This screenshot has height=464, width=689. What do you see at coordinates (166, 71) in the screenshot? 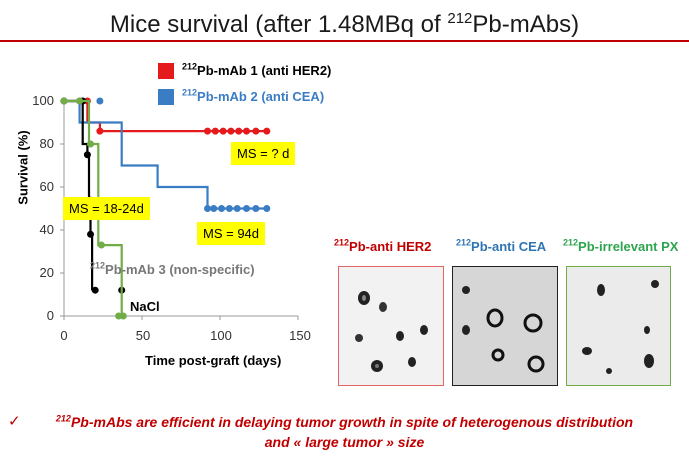
I see `legend-swatch-her2` at bounding box center [166, 71].